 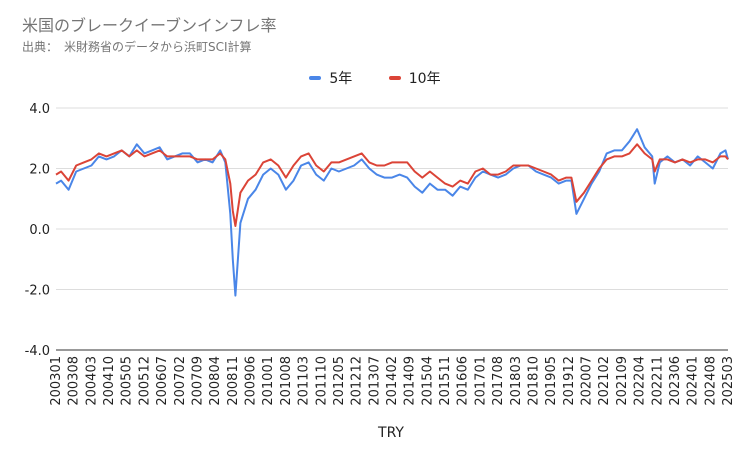 What do you see at coordinates (304, 381) in the screenshot?
I see `x-tick-label: 201103` at bounding box center [304, 381].